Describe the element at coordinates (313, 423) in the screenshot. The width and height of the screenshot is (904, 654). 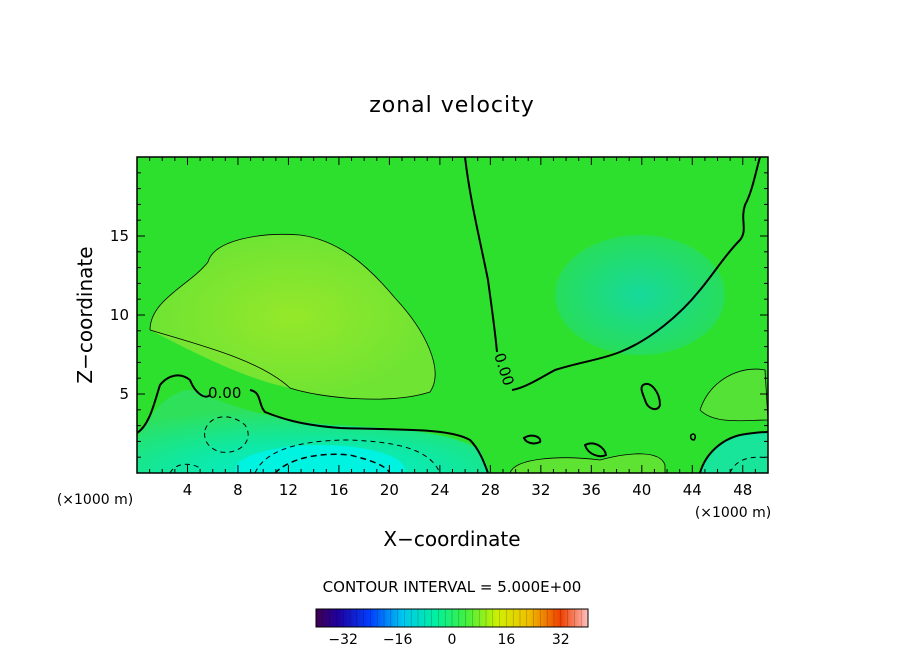
I see `zero-contour-left` at that location.